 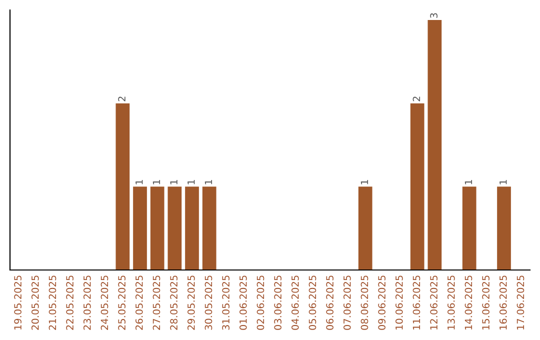 What do you see at coordinates (434, 15) in the screenshot?
I see `data-label: 3` at bounding box center [434, 15].